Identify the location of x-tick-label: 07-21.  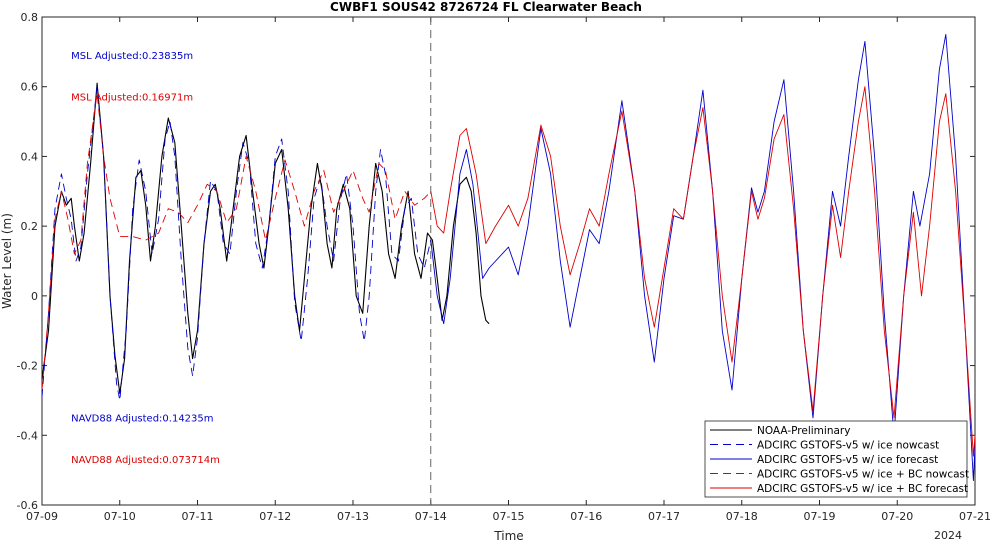
(975, 516).